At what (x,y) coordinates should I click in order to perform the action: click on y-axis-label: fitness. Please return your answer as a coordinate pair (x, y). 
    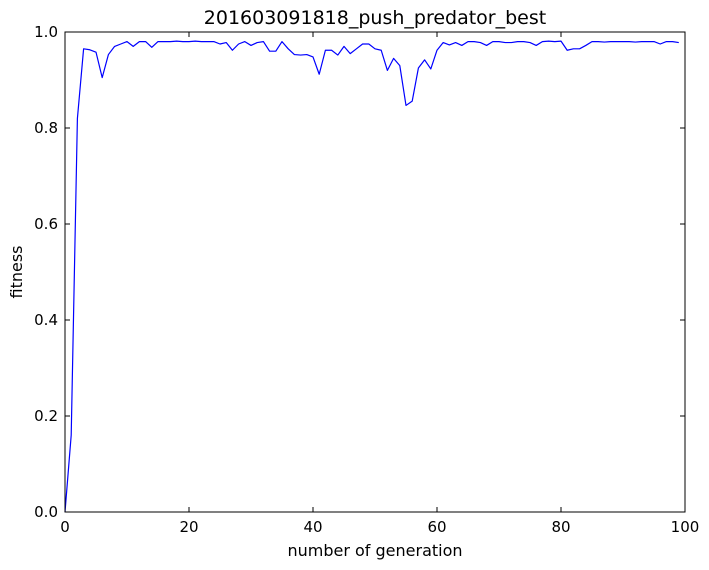
    Looking at the image, I should click on (16, 271).